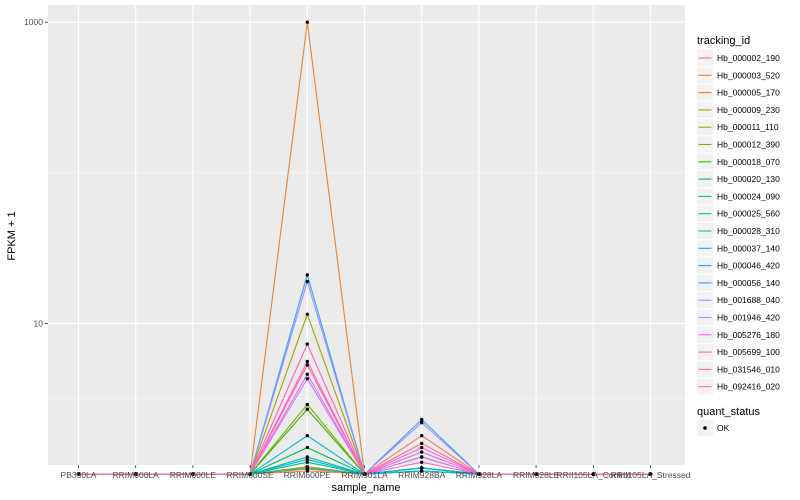 This screenshot has height=500, width=800. I want to click on legend-item-label: Hb_000012_390, so click(748, 145).